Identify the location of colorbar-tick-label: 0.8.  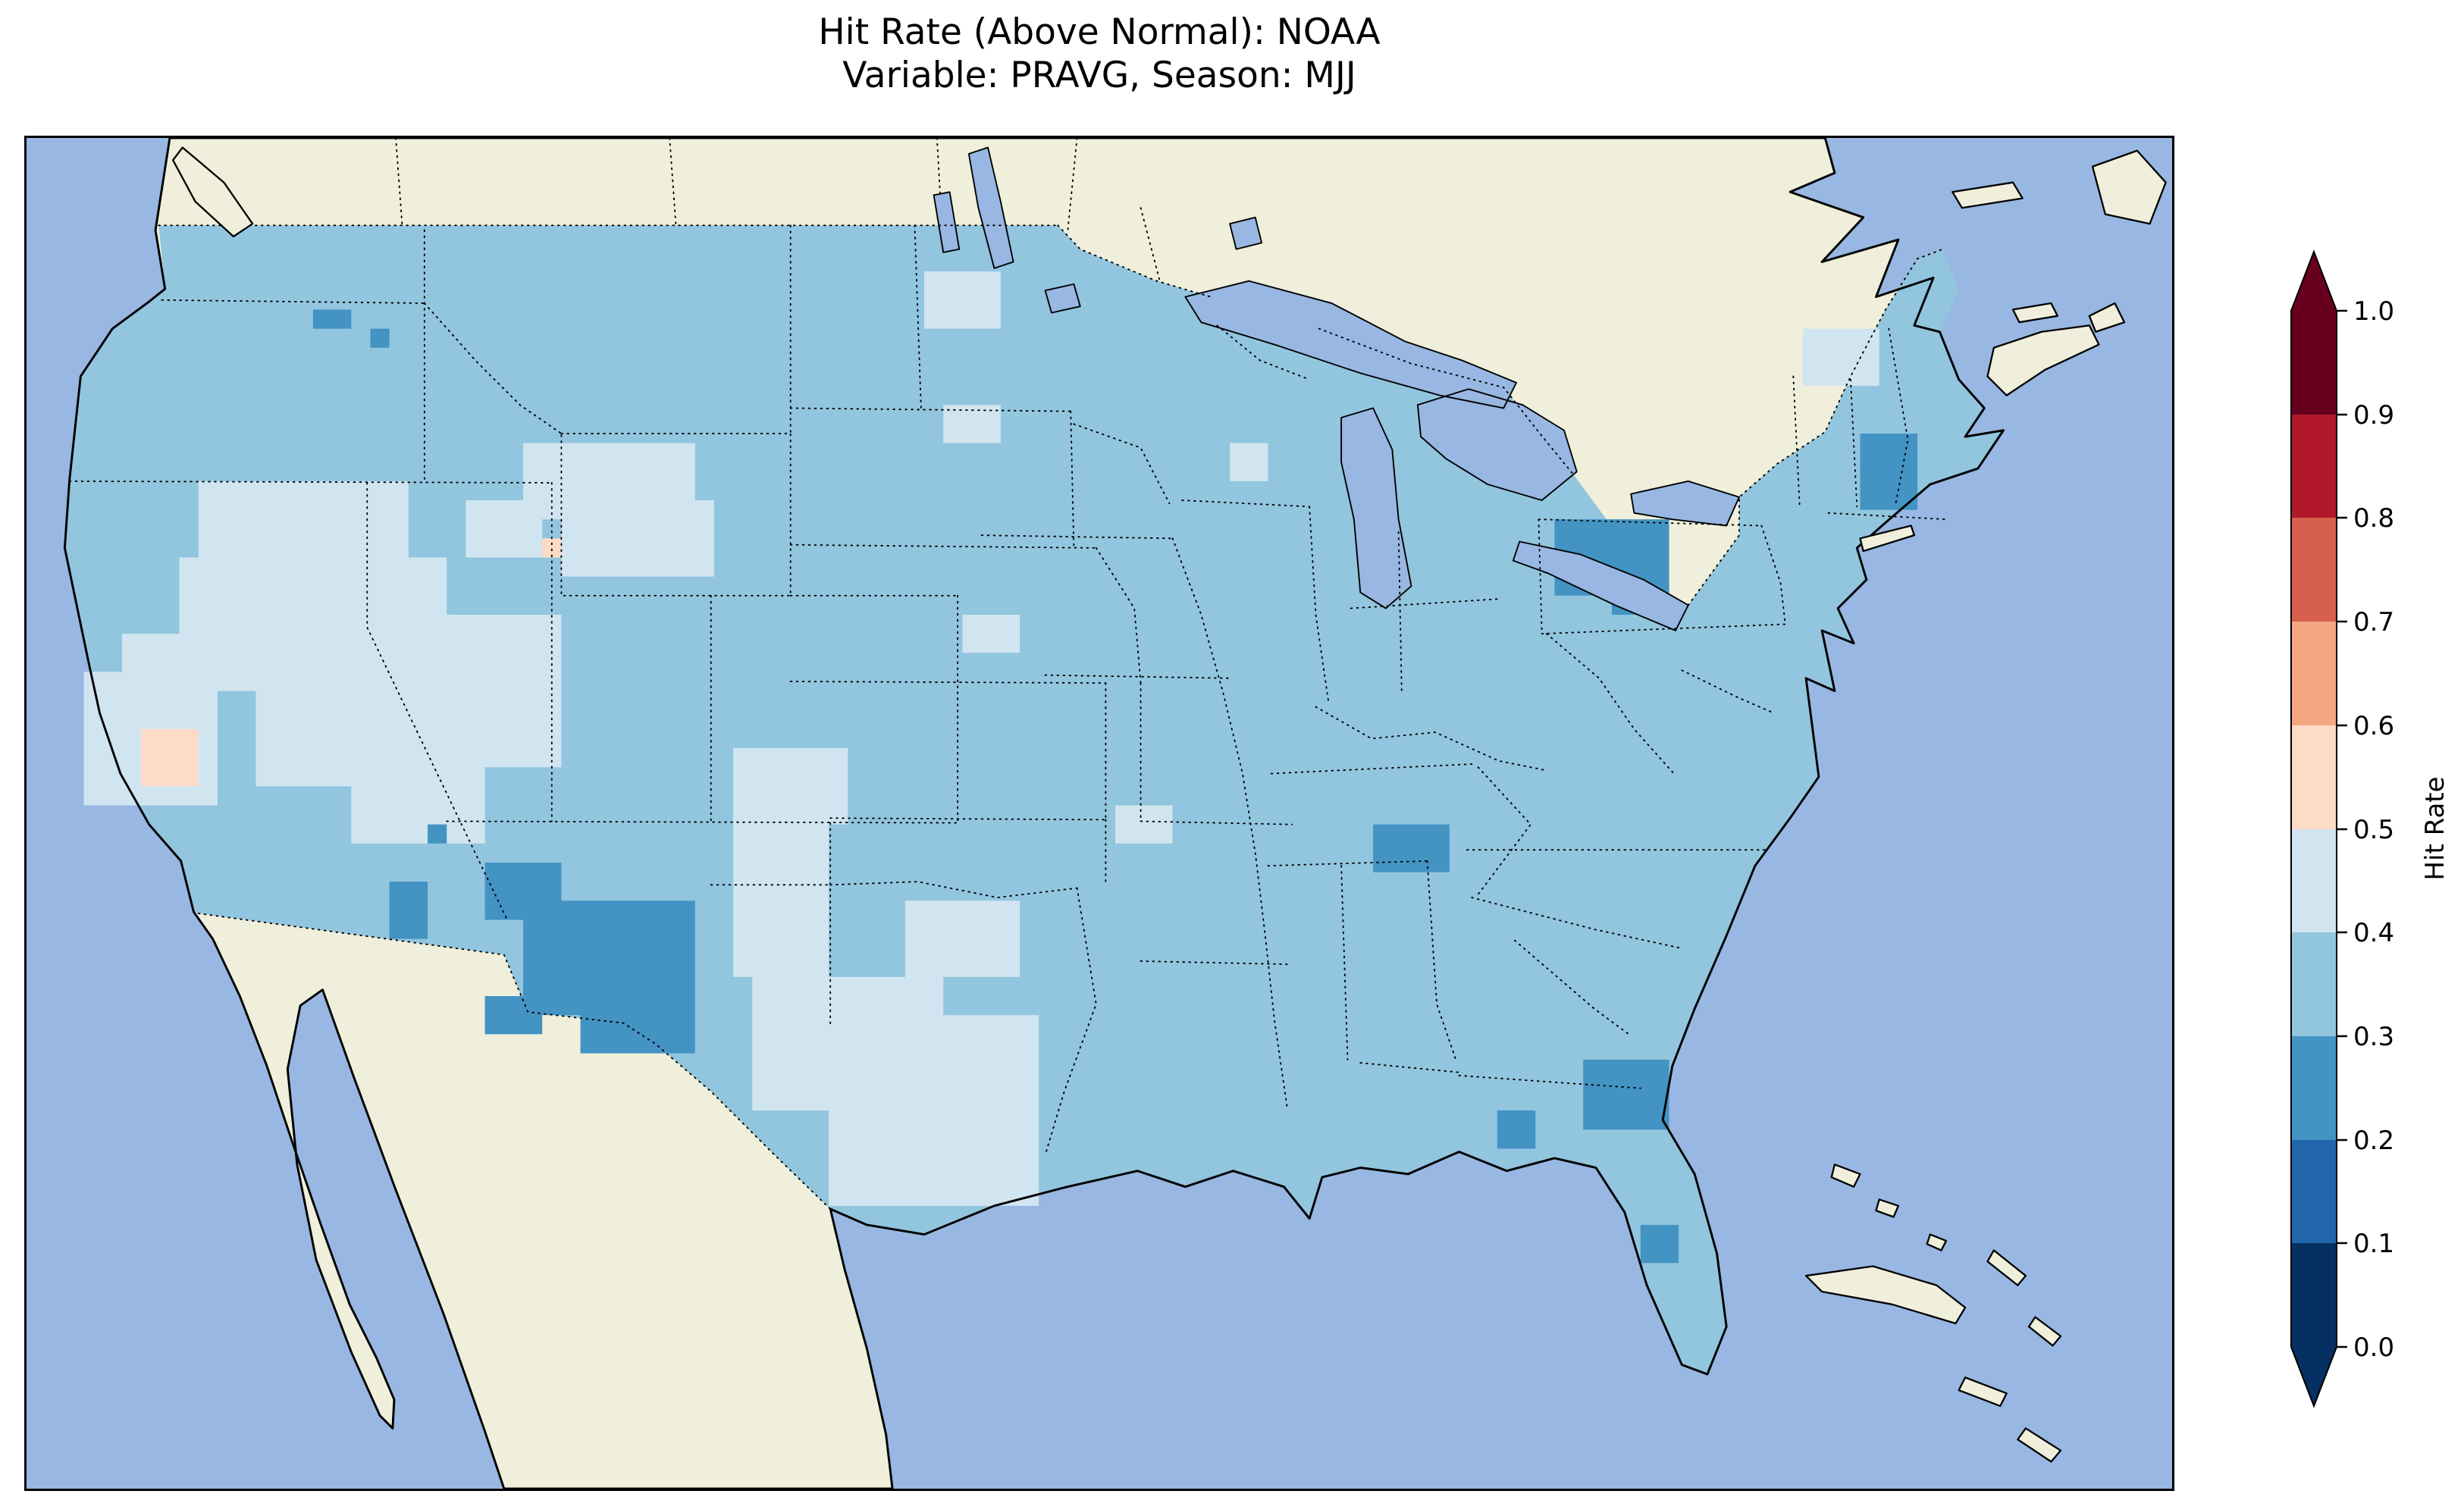
(2374, 518).